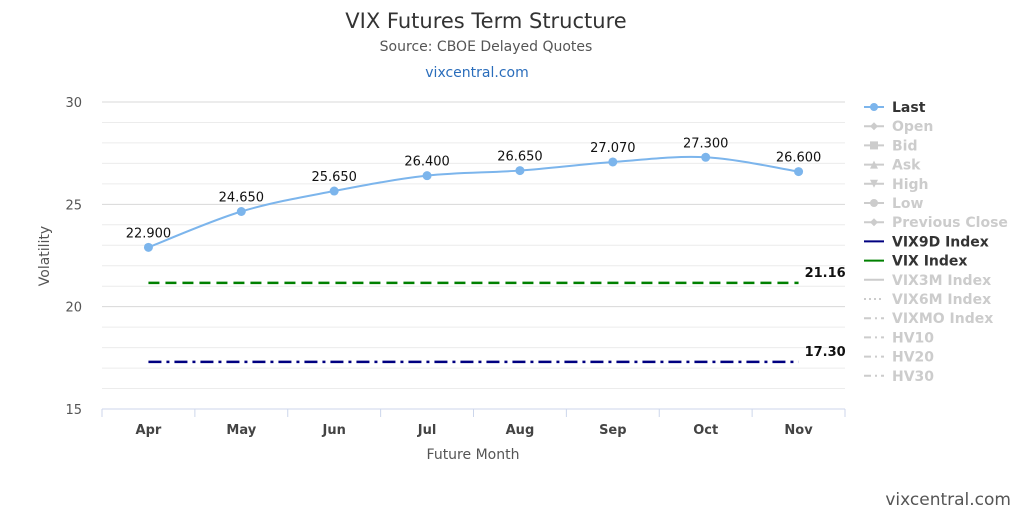 This screenshot has width=1024, height=512. Describe the element at coordinates (942, 319) in the screenshot. I see `legend-label: VIXMO Index` at that location.